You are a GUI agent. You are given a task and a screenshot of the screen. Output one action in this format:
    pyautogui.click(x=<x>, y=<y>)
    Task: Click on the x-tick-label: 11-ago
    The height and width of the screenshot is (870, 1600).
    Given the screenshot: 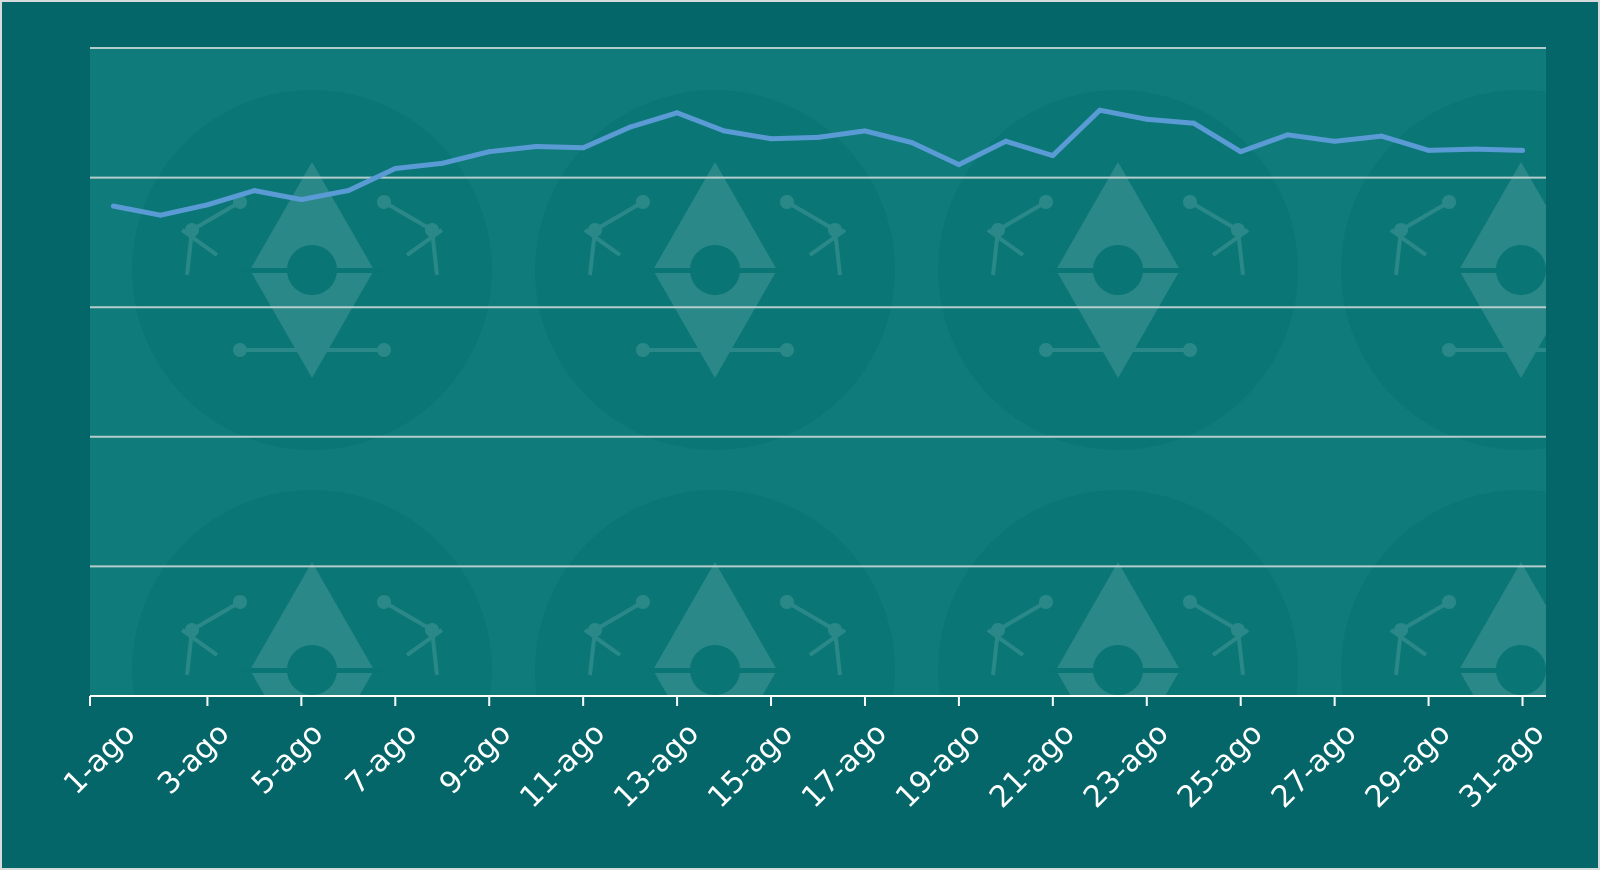 What is the action you would take?
    pyautogui.click(x=562, y=765)
    